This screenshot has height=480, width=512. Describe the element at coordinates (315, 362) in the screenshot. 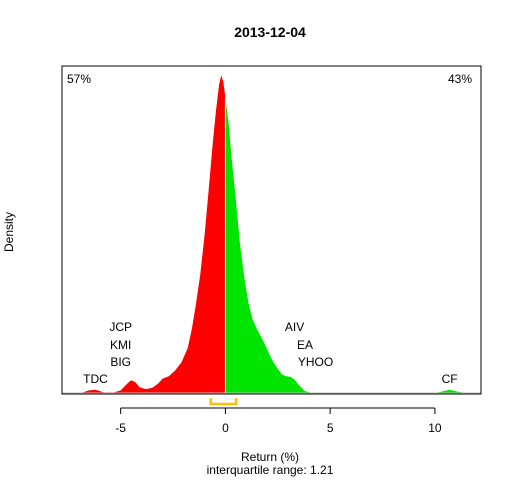

I see `ticker-label: YHOO` at that location.